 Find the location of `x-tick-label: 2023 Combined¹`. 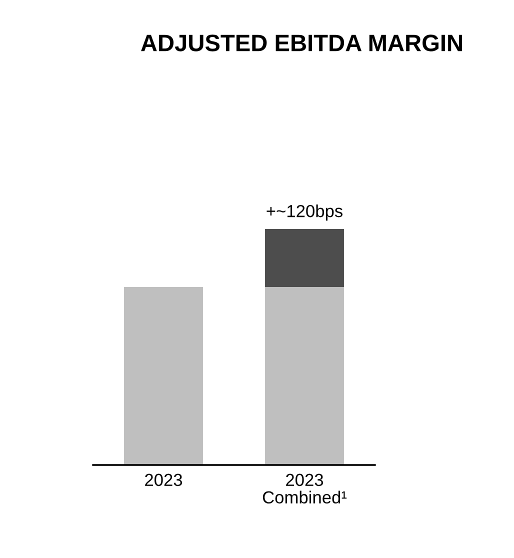

x-tick-label: 2023 Combined¹ is located at coordinates (304, 489).